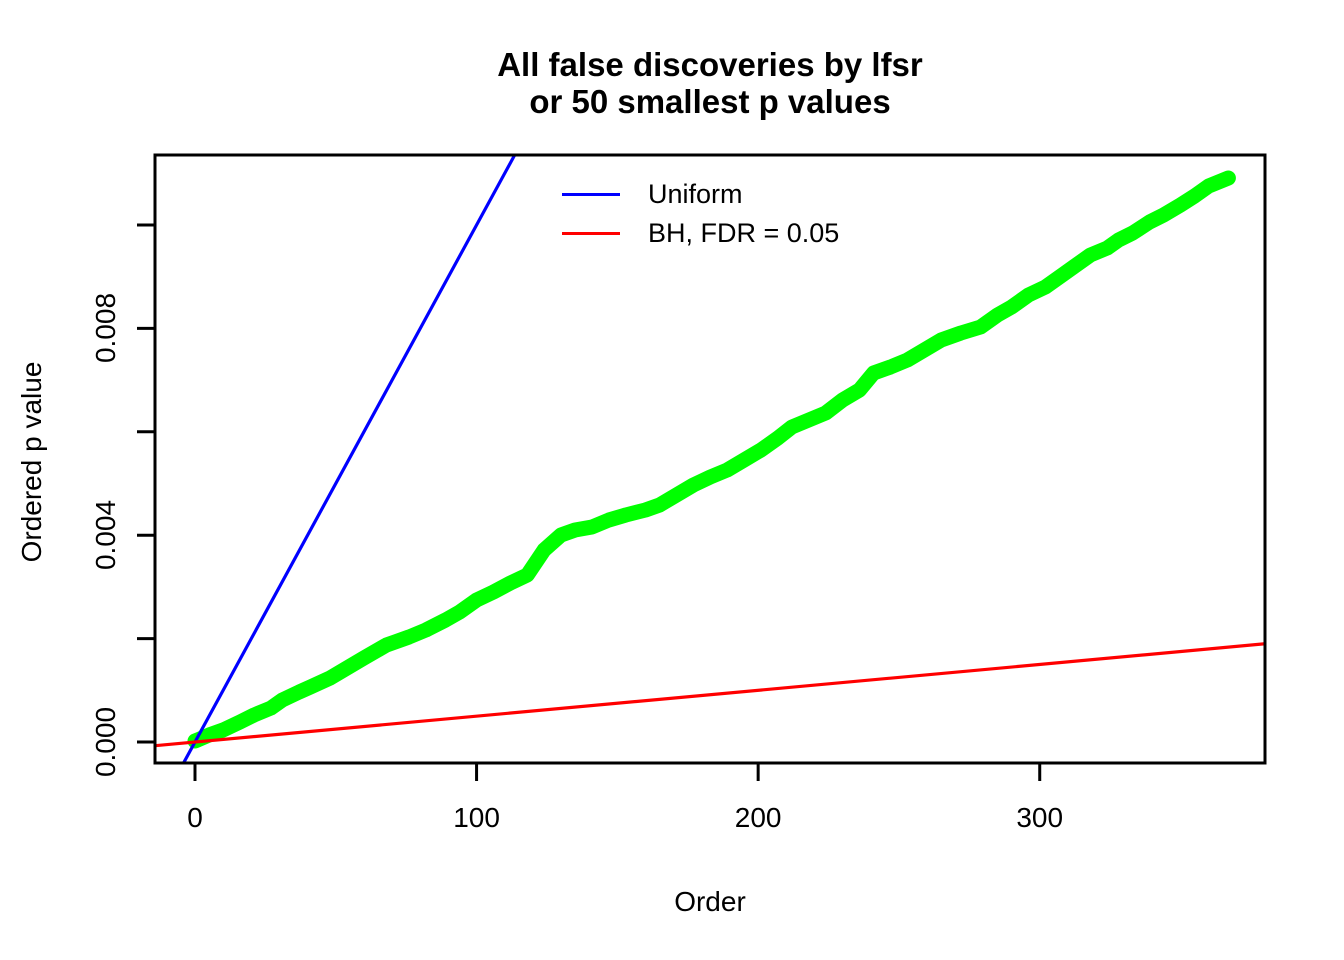 The height and width of the screenshot is (960, 1344). Describe the element at coordinates (31, 462) in the screenshot. I see `y-axis-title: Ordered p value` at that location.